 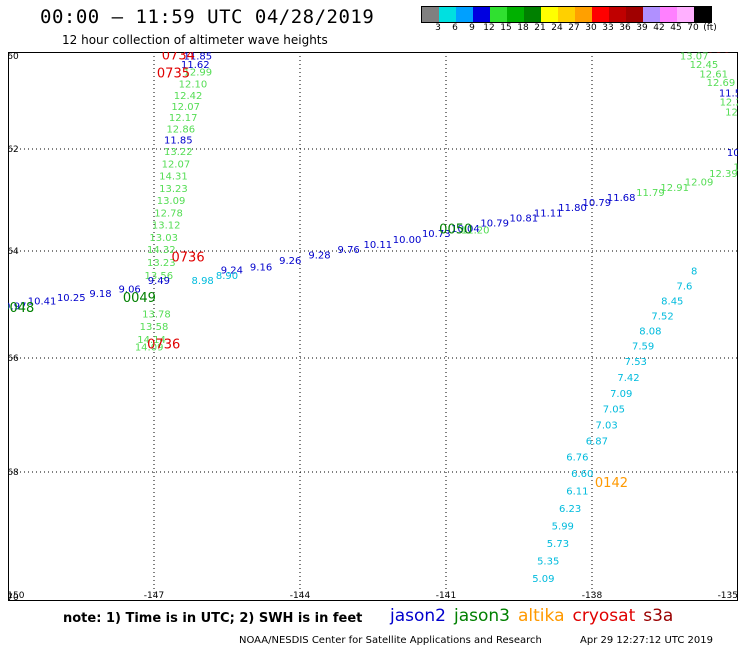 What do you see at coordinates (195, 65) in the screenshot?
I see `swh-value-label: 11.62` at bounding box center [195, 65].